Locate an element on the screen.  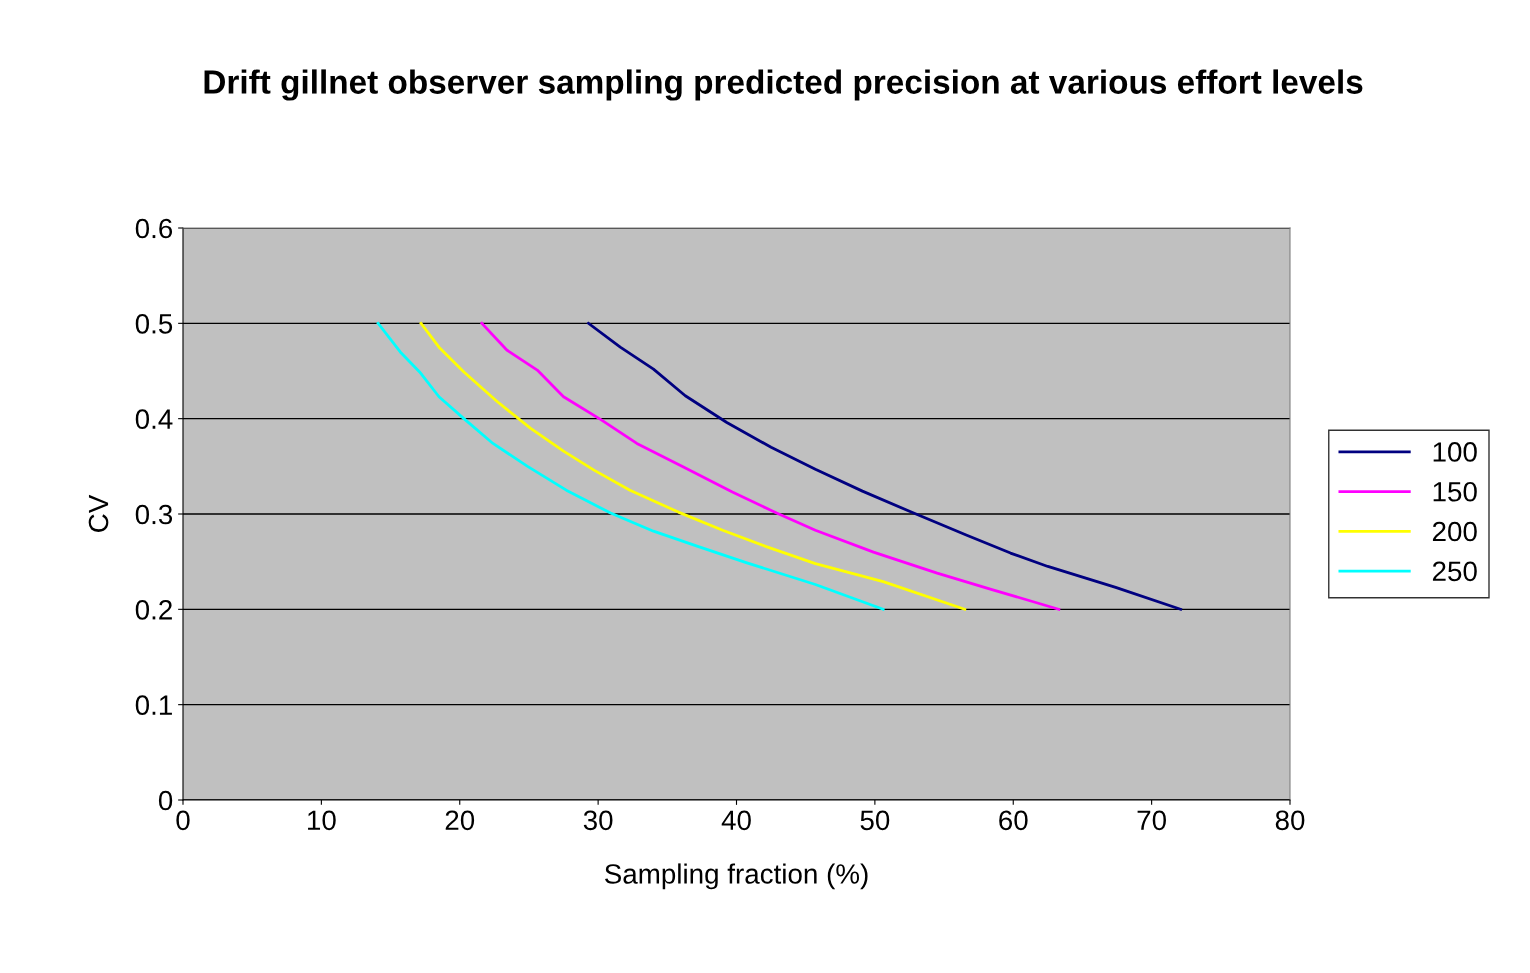
legend-label: 150 is located at coordinates (1455, 491).